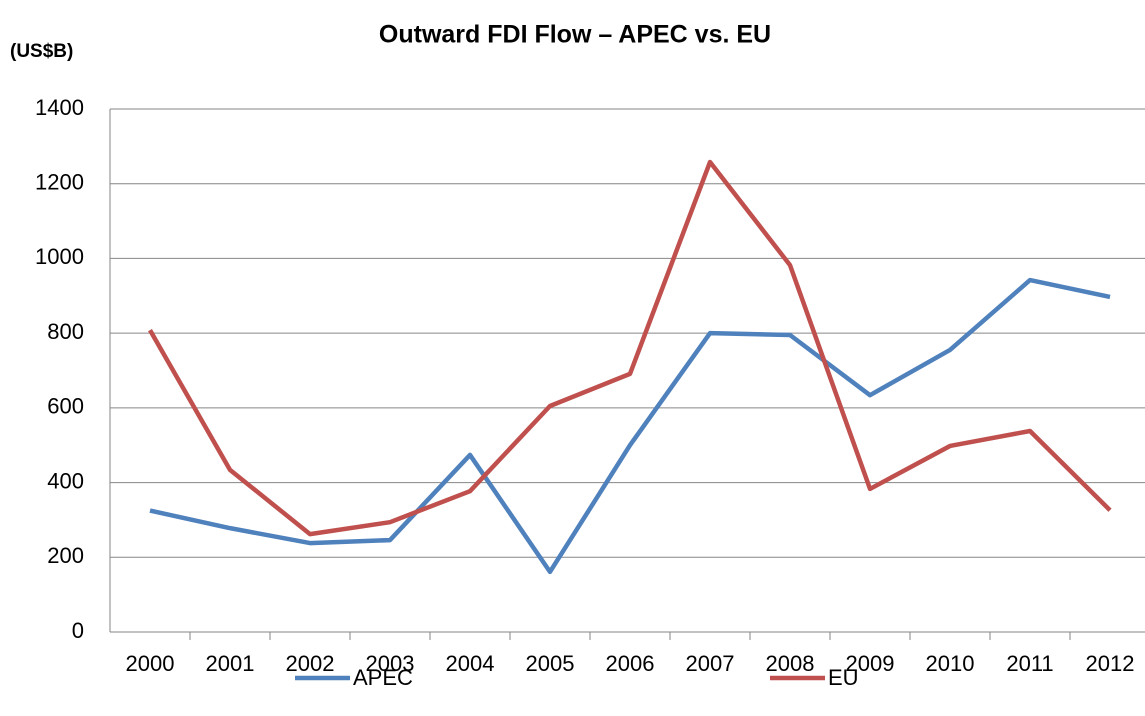 Image resolution: width=1145 pixels, height=716 pixels. What do you see at coordinates (78, 630) in the screenshot?
I see `y-tick-label: 0` at bounding box center [78, 630].